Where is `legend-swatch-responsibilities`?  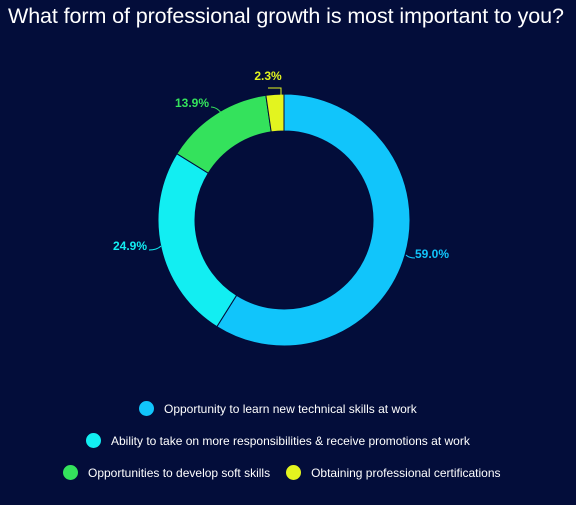 legend-swatch-responsibilities is located at coordinates (93, 440).